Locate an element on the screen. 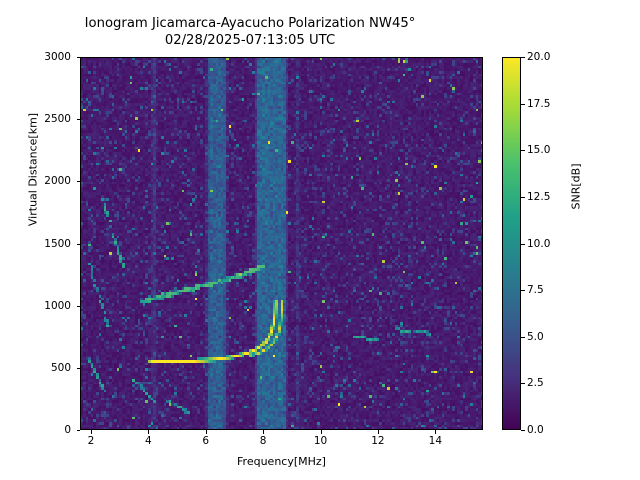  colorbar-gradient is located at coordinates (511, 243).